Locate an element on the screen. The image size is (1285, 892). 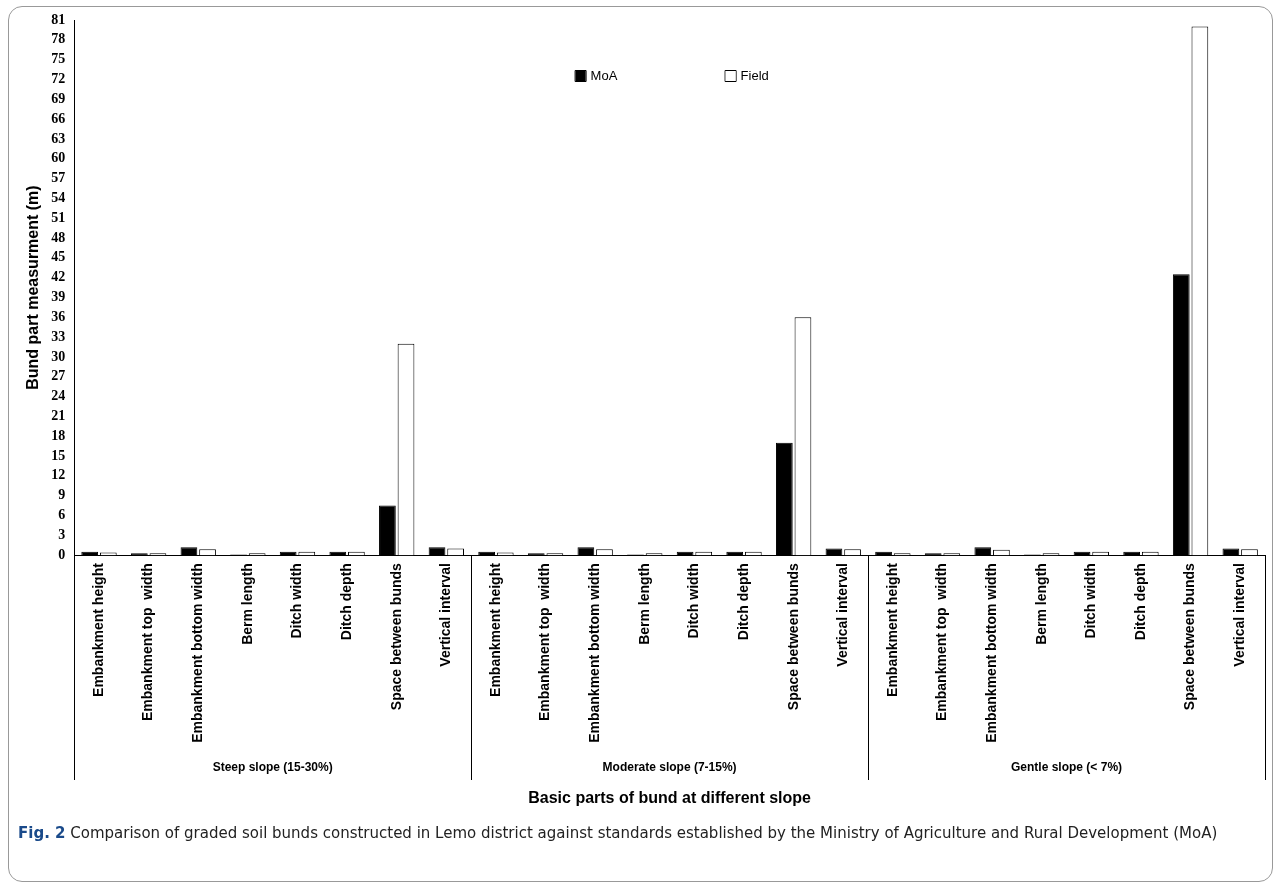
y-tick-label: 42 is located at coordinates (58, 277).